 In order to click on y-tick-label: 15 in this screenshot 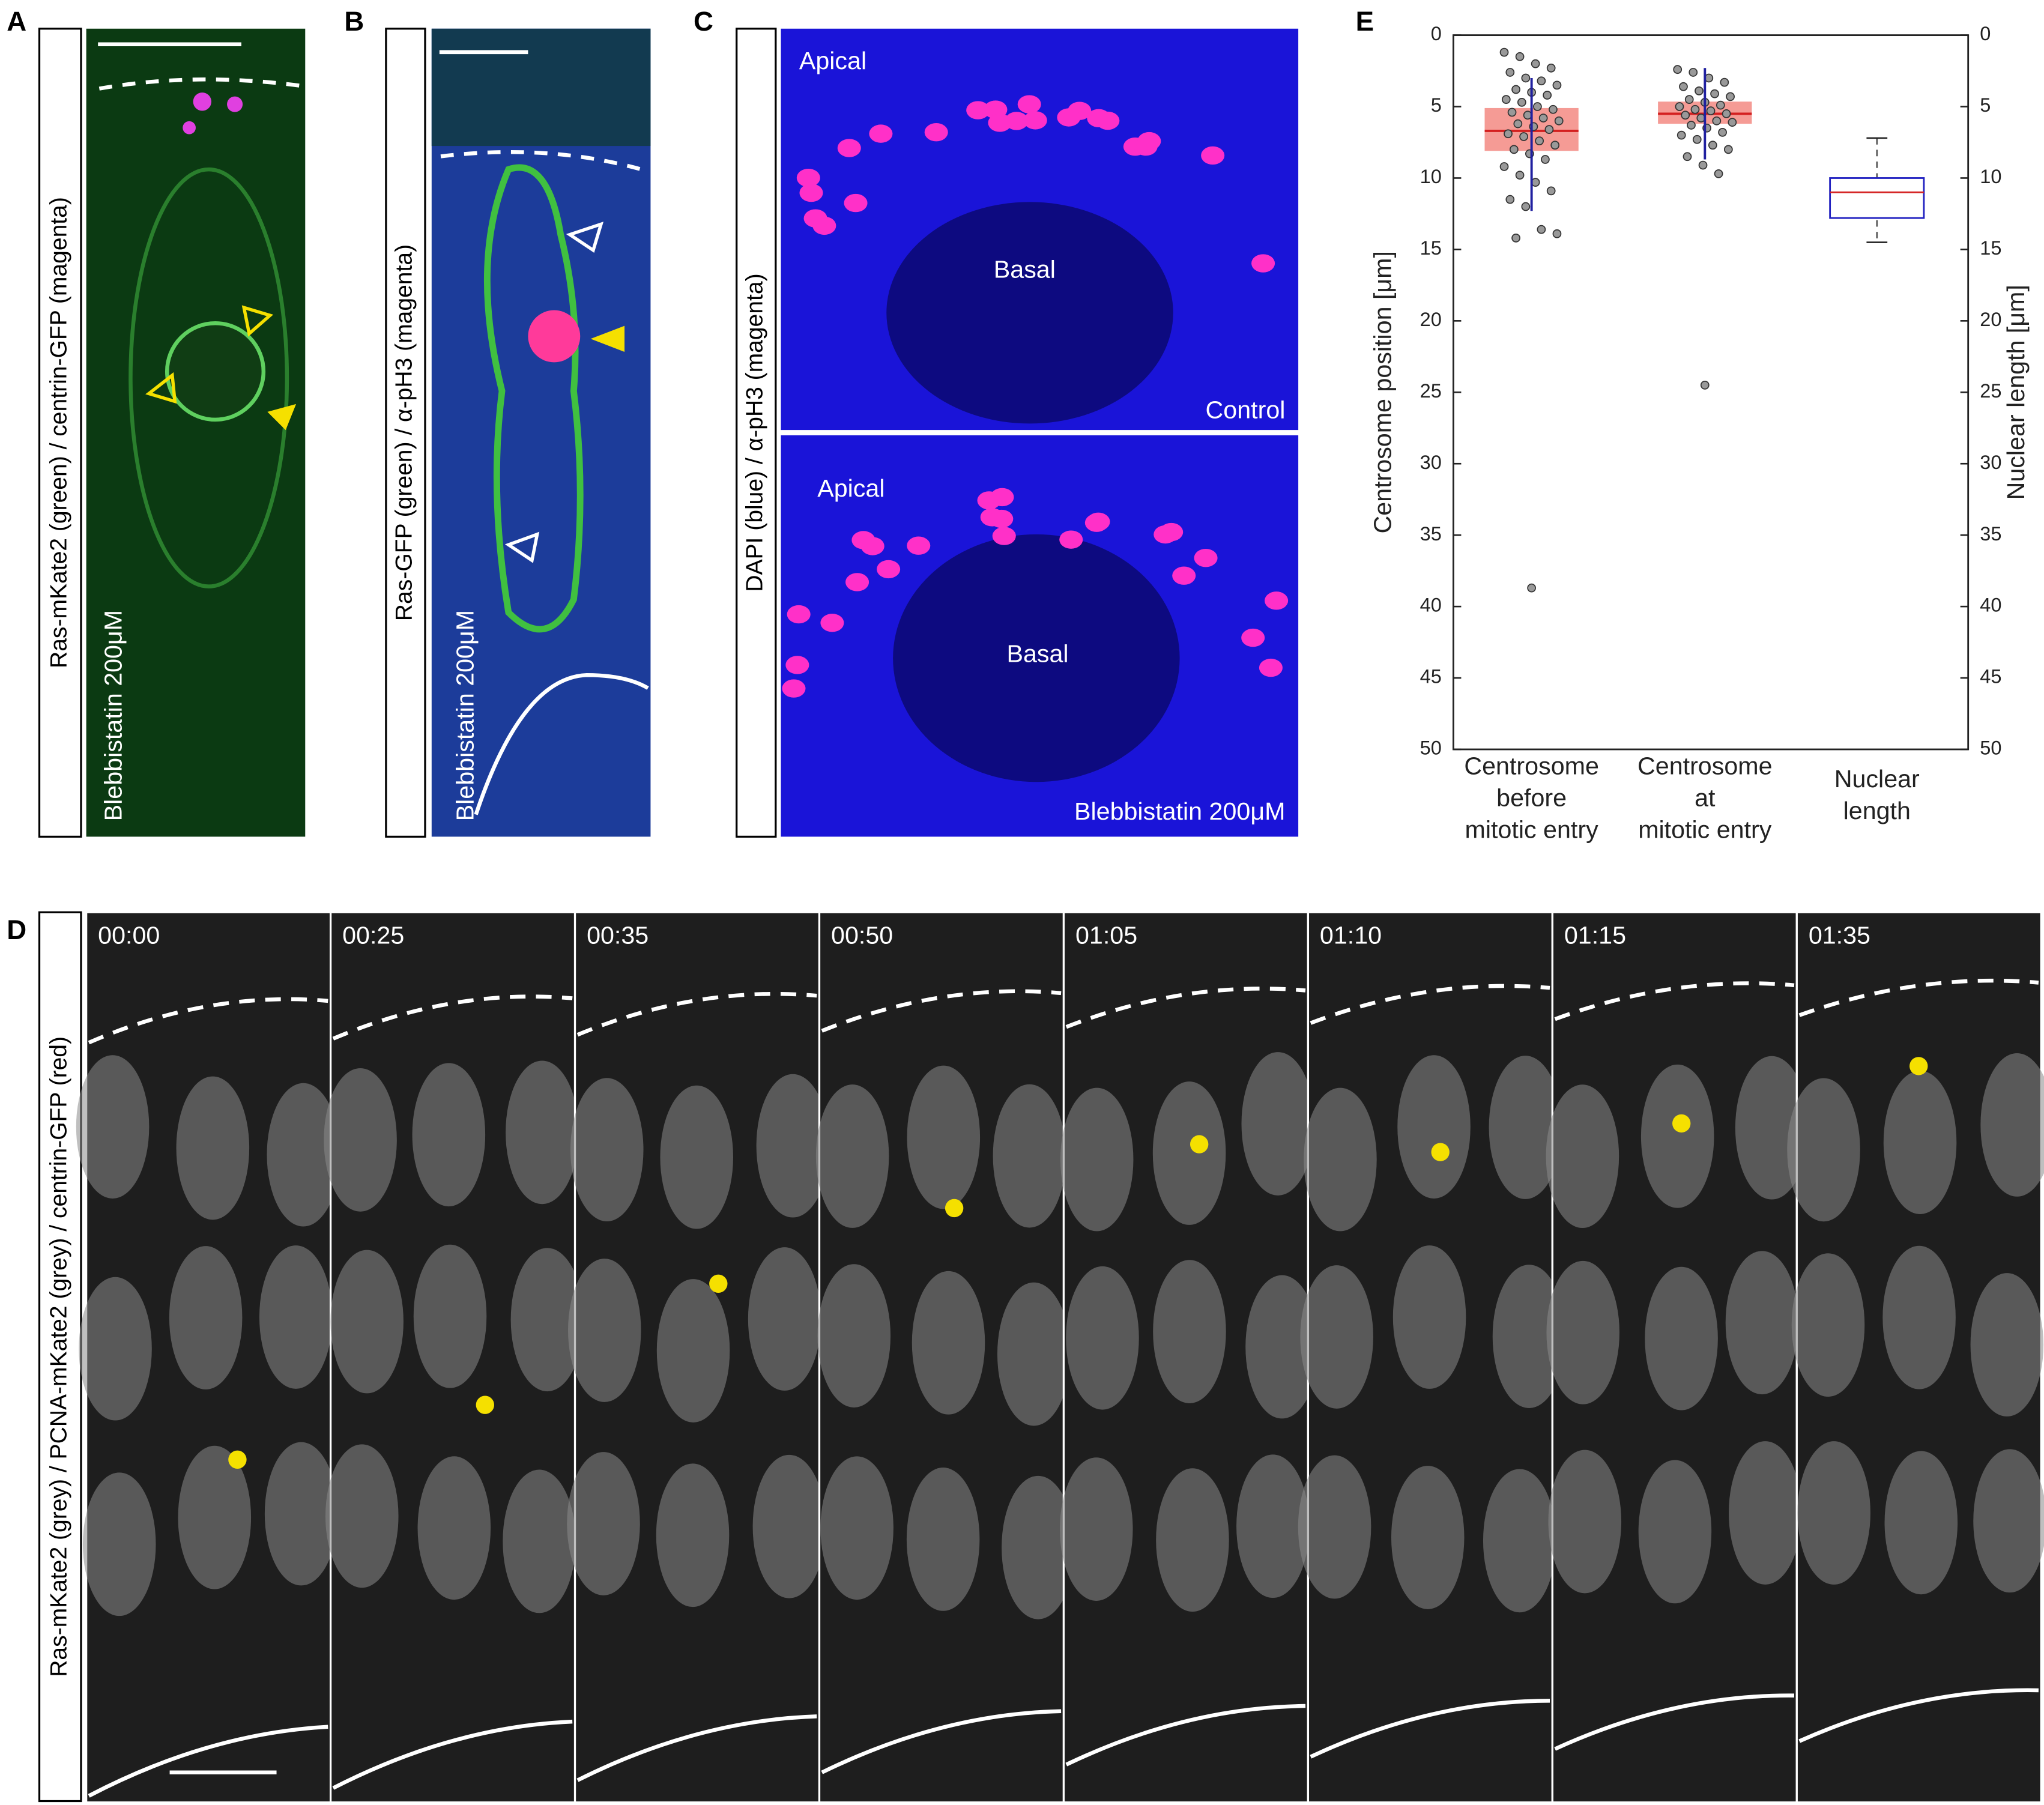, I will do `click(1431, 248)`.